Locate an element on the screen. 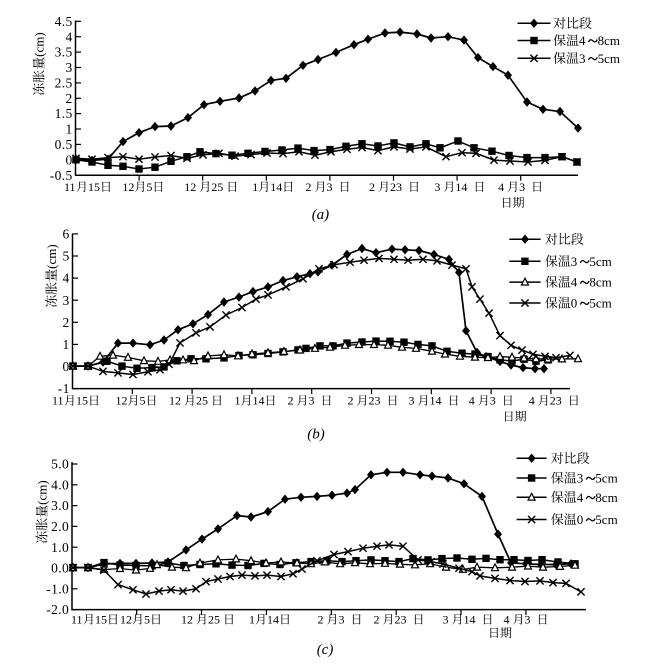 The image size is (652, 670). svg-text: 3.0 is located at coordinates (60, 505).